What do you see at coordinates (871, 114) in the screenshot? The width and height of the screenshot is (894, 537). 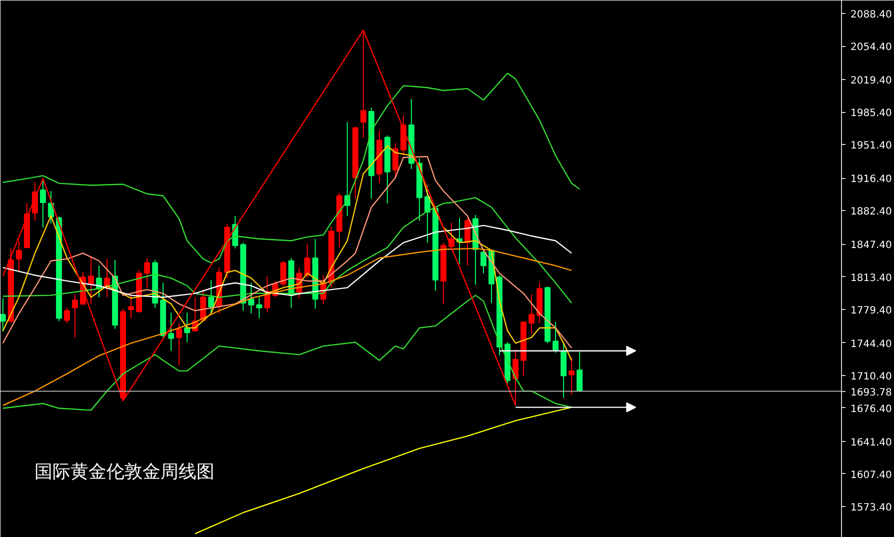 I see `y-tick-label: 1985.40` at bounding box center [871, 114].